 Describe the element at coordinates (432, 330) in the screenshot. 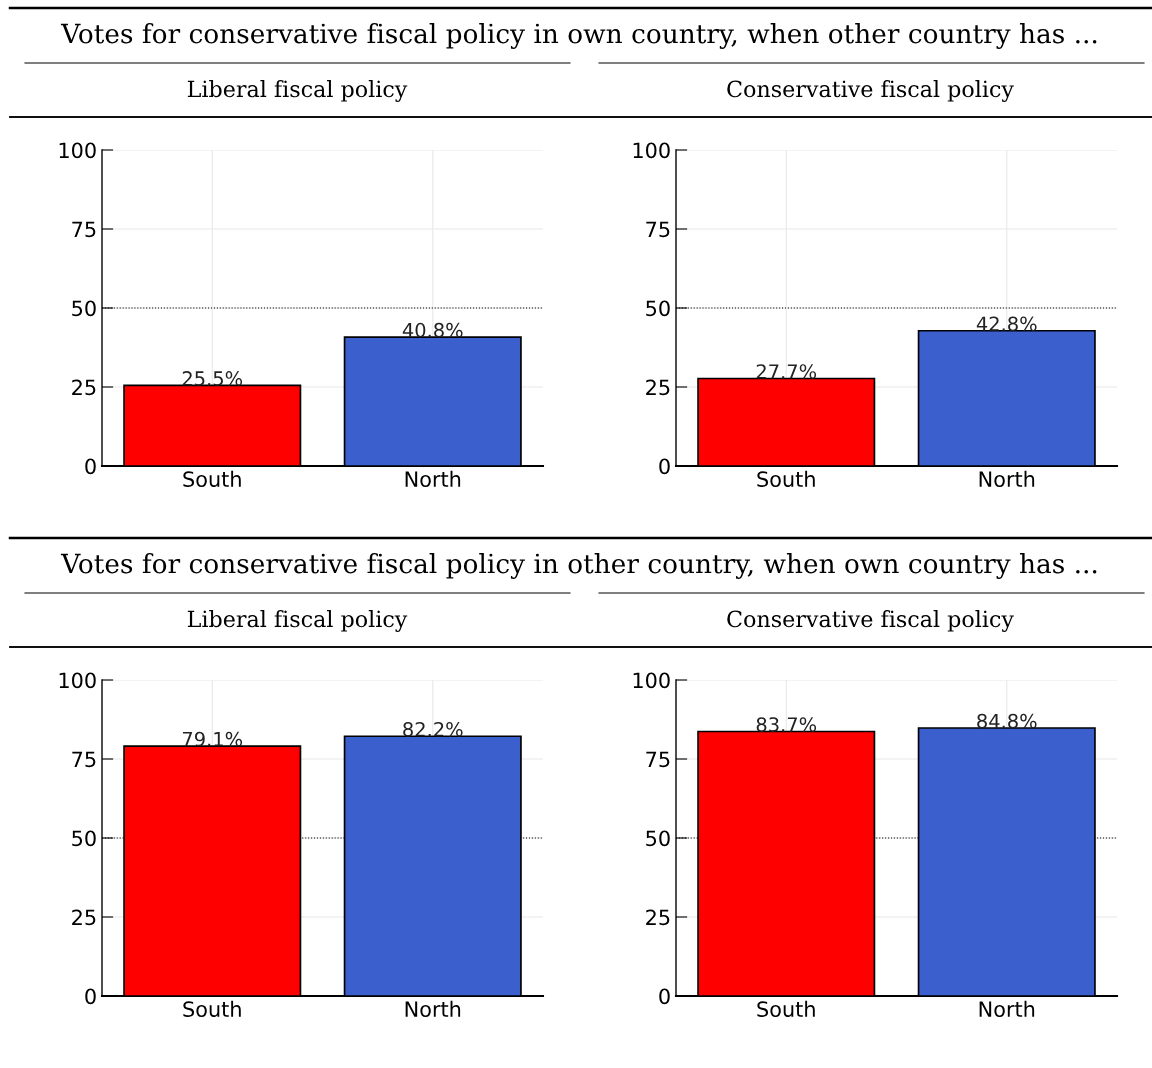

I see `data-label: 40.8%` at that location.